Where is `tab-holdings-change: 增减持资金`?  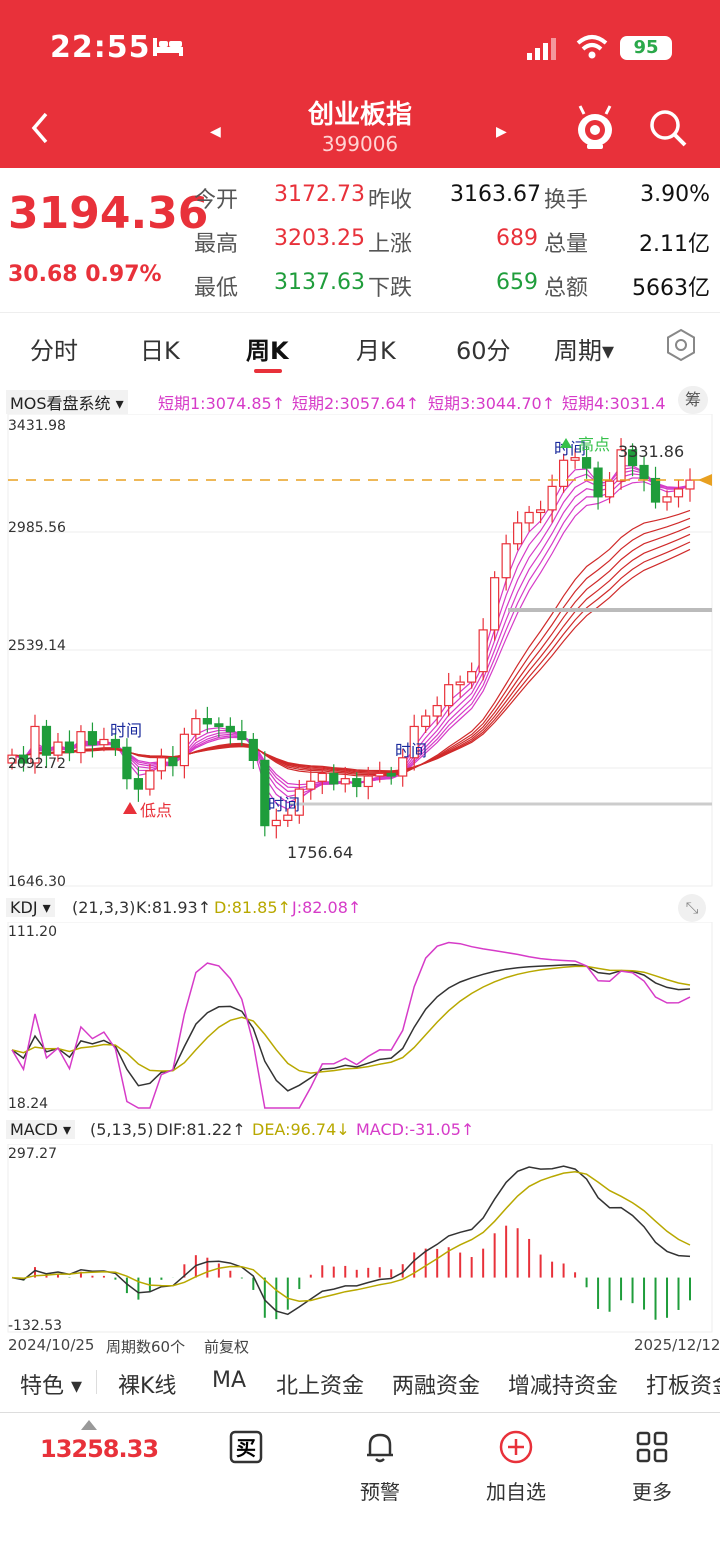 tab-holdings-change: 增减持资金 is located at coordinates (563, 1386).